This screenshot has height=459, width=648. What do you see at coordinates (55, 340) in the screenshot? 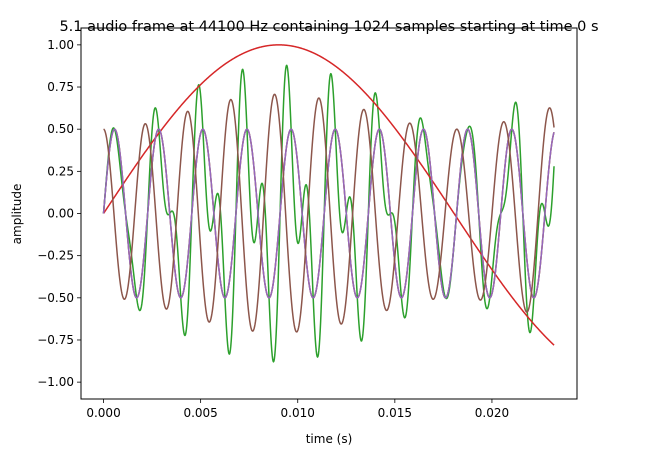
I see `y-tick-label: −0.75` at bounding box center [55, 340].